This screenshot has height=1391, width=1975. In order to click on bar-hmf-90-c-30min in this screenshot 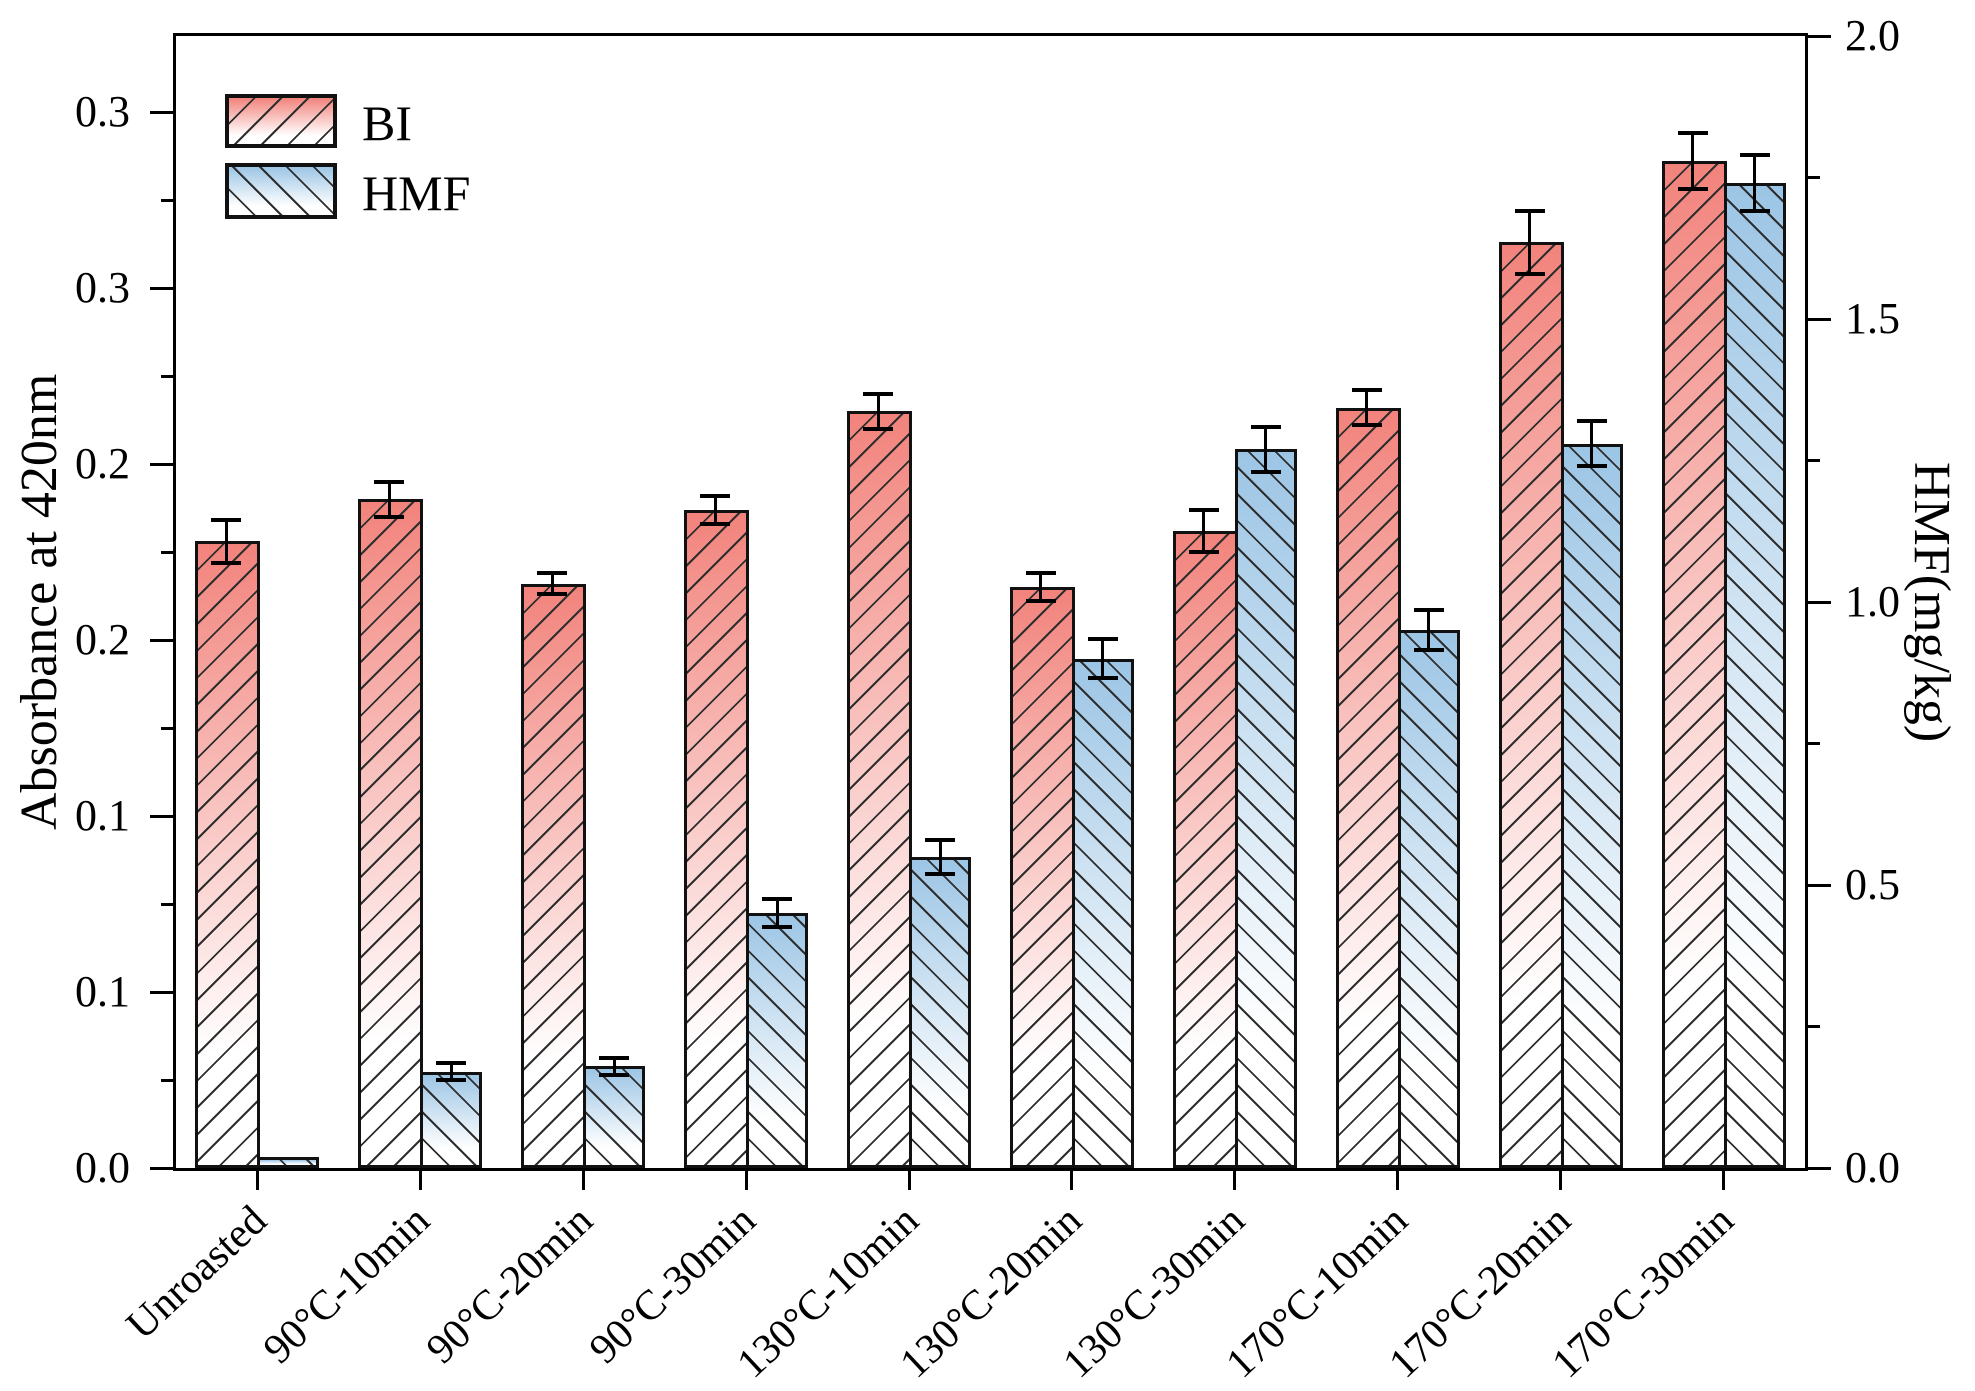, I will do `click(777, 1040)`.